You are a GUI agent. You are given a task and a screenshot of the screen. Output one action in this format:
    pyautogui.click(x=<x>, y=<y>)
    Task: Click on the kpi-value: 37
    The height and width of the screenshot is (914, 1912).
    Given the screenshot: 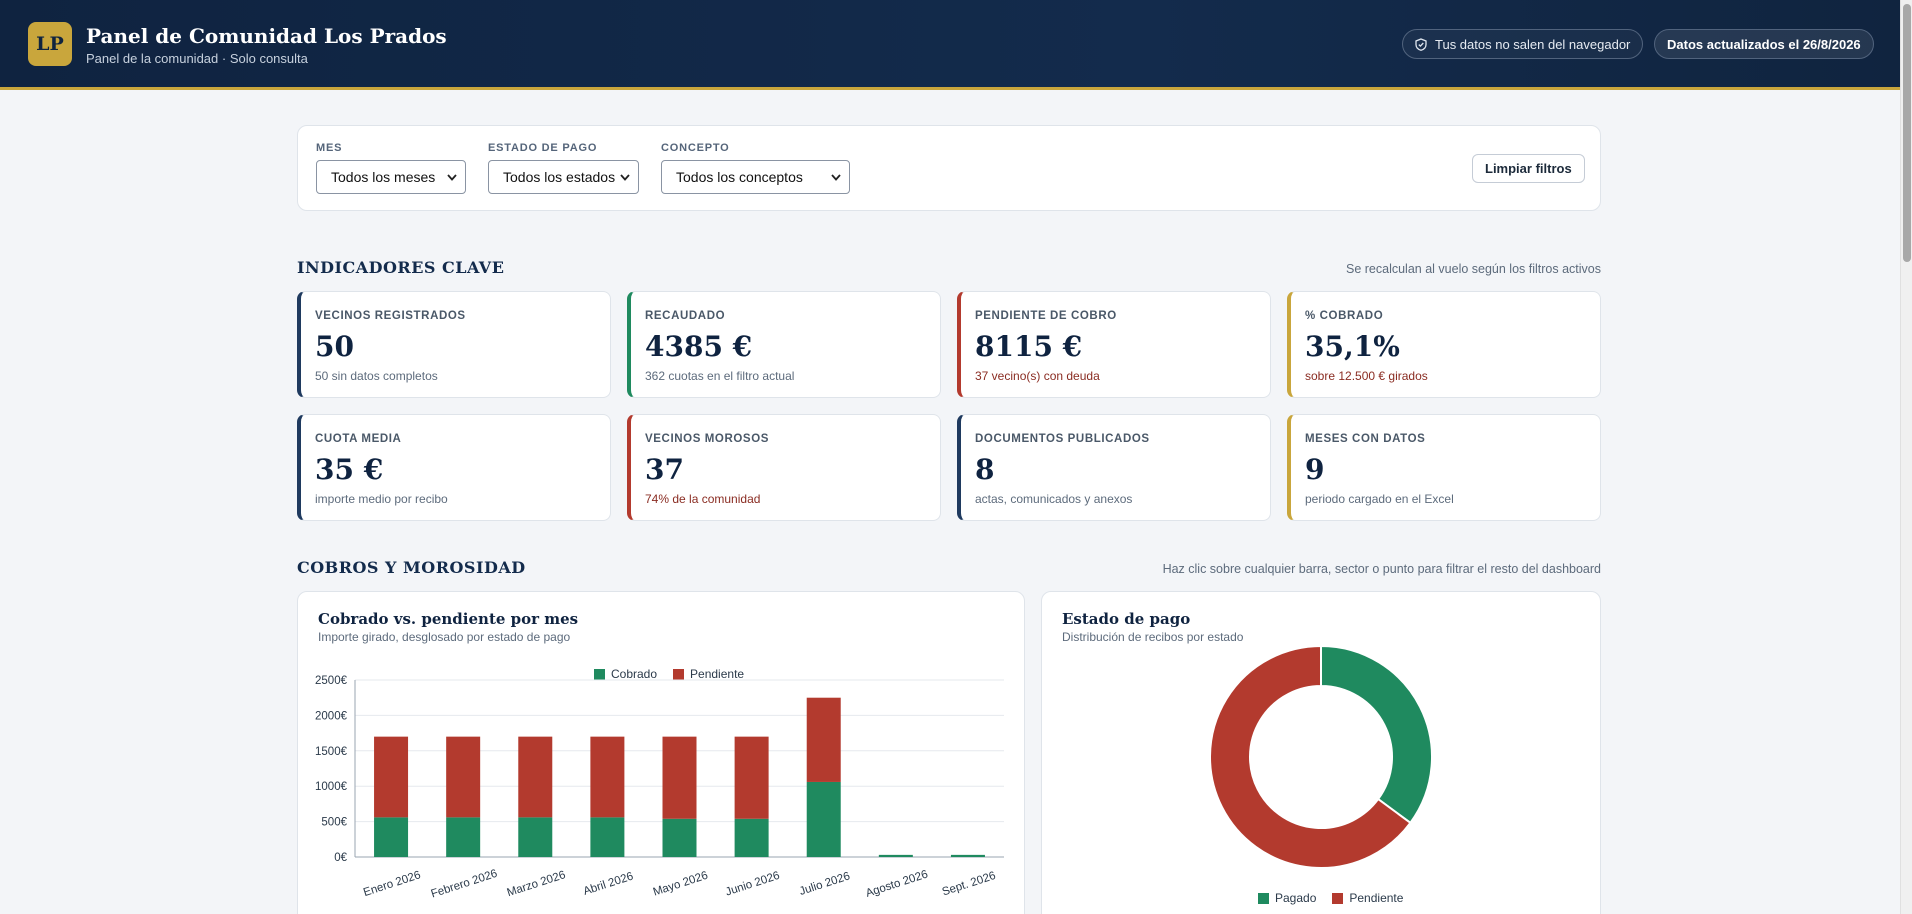 What is the action you would take?
    pyautogui.click(x=664, y=469)
    